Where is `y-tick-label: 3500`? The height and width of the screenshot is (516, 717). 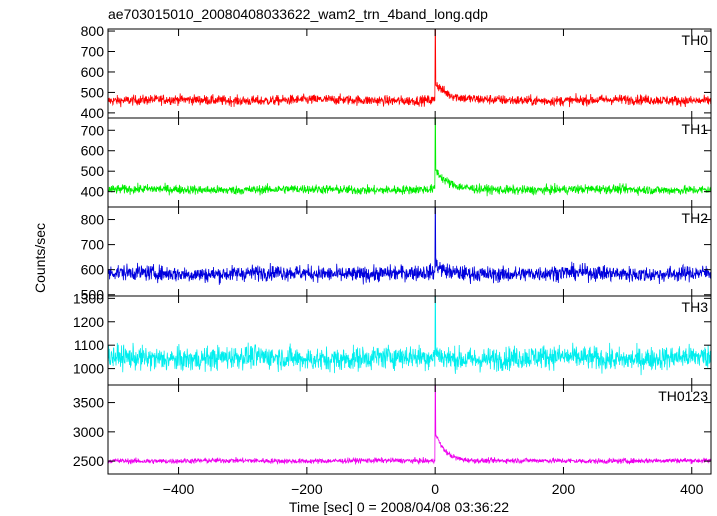 y-tick-label: 3500 is located at coordinates (88, 403).